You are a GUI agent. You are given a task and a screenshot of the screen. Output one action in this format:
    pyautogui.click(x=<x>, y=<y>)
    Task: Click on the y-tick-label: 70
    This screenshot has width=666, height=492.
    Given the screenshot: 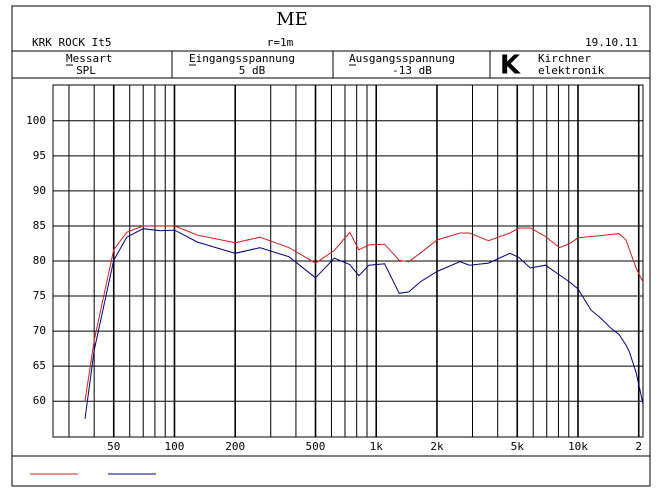 What is the action you would take?
    pyautogui.click(x=39, y=330)
    